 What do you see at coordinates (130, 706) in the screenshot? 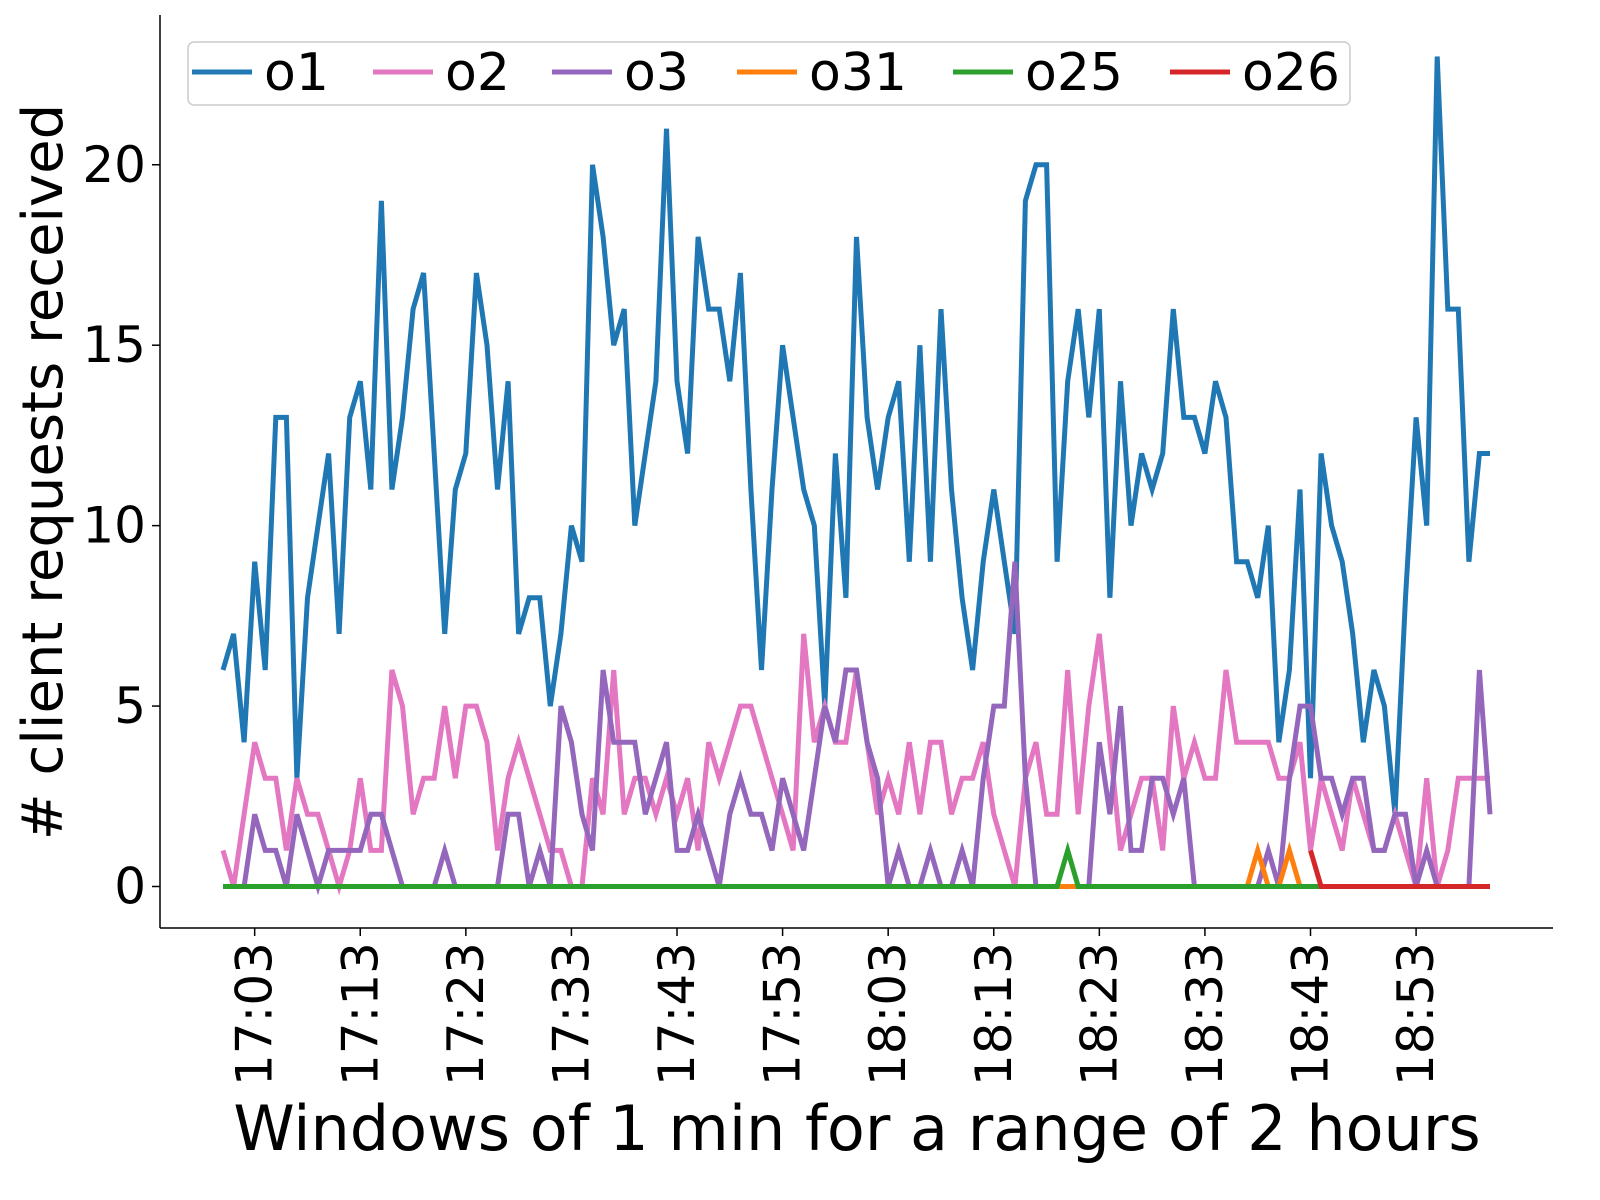
I see `y-tick-label: 5` at bounding box center [130, 706].